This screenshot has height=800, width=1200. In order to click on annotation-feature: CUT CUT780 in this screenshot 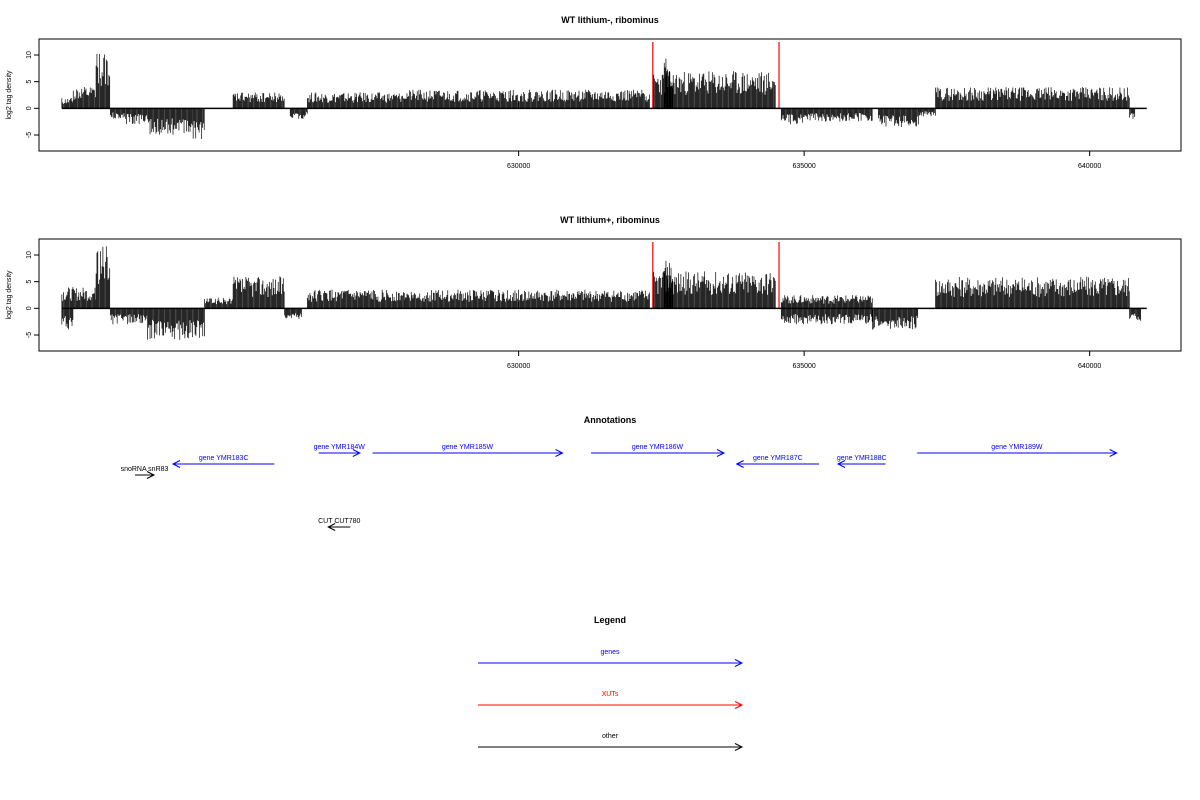, I will do `click(339, 524)`.